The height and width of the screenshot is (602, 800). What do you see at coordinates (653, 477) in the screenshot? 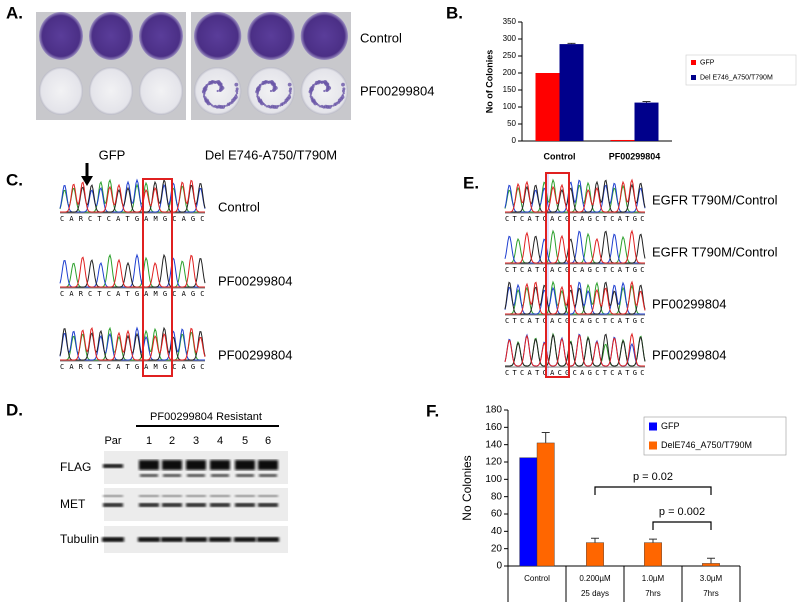
I see `p-value: p = 0.02` at bounding box center [653, 477].